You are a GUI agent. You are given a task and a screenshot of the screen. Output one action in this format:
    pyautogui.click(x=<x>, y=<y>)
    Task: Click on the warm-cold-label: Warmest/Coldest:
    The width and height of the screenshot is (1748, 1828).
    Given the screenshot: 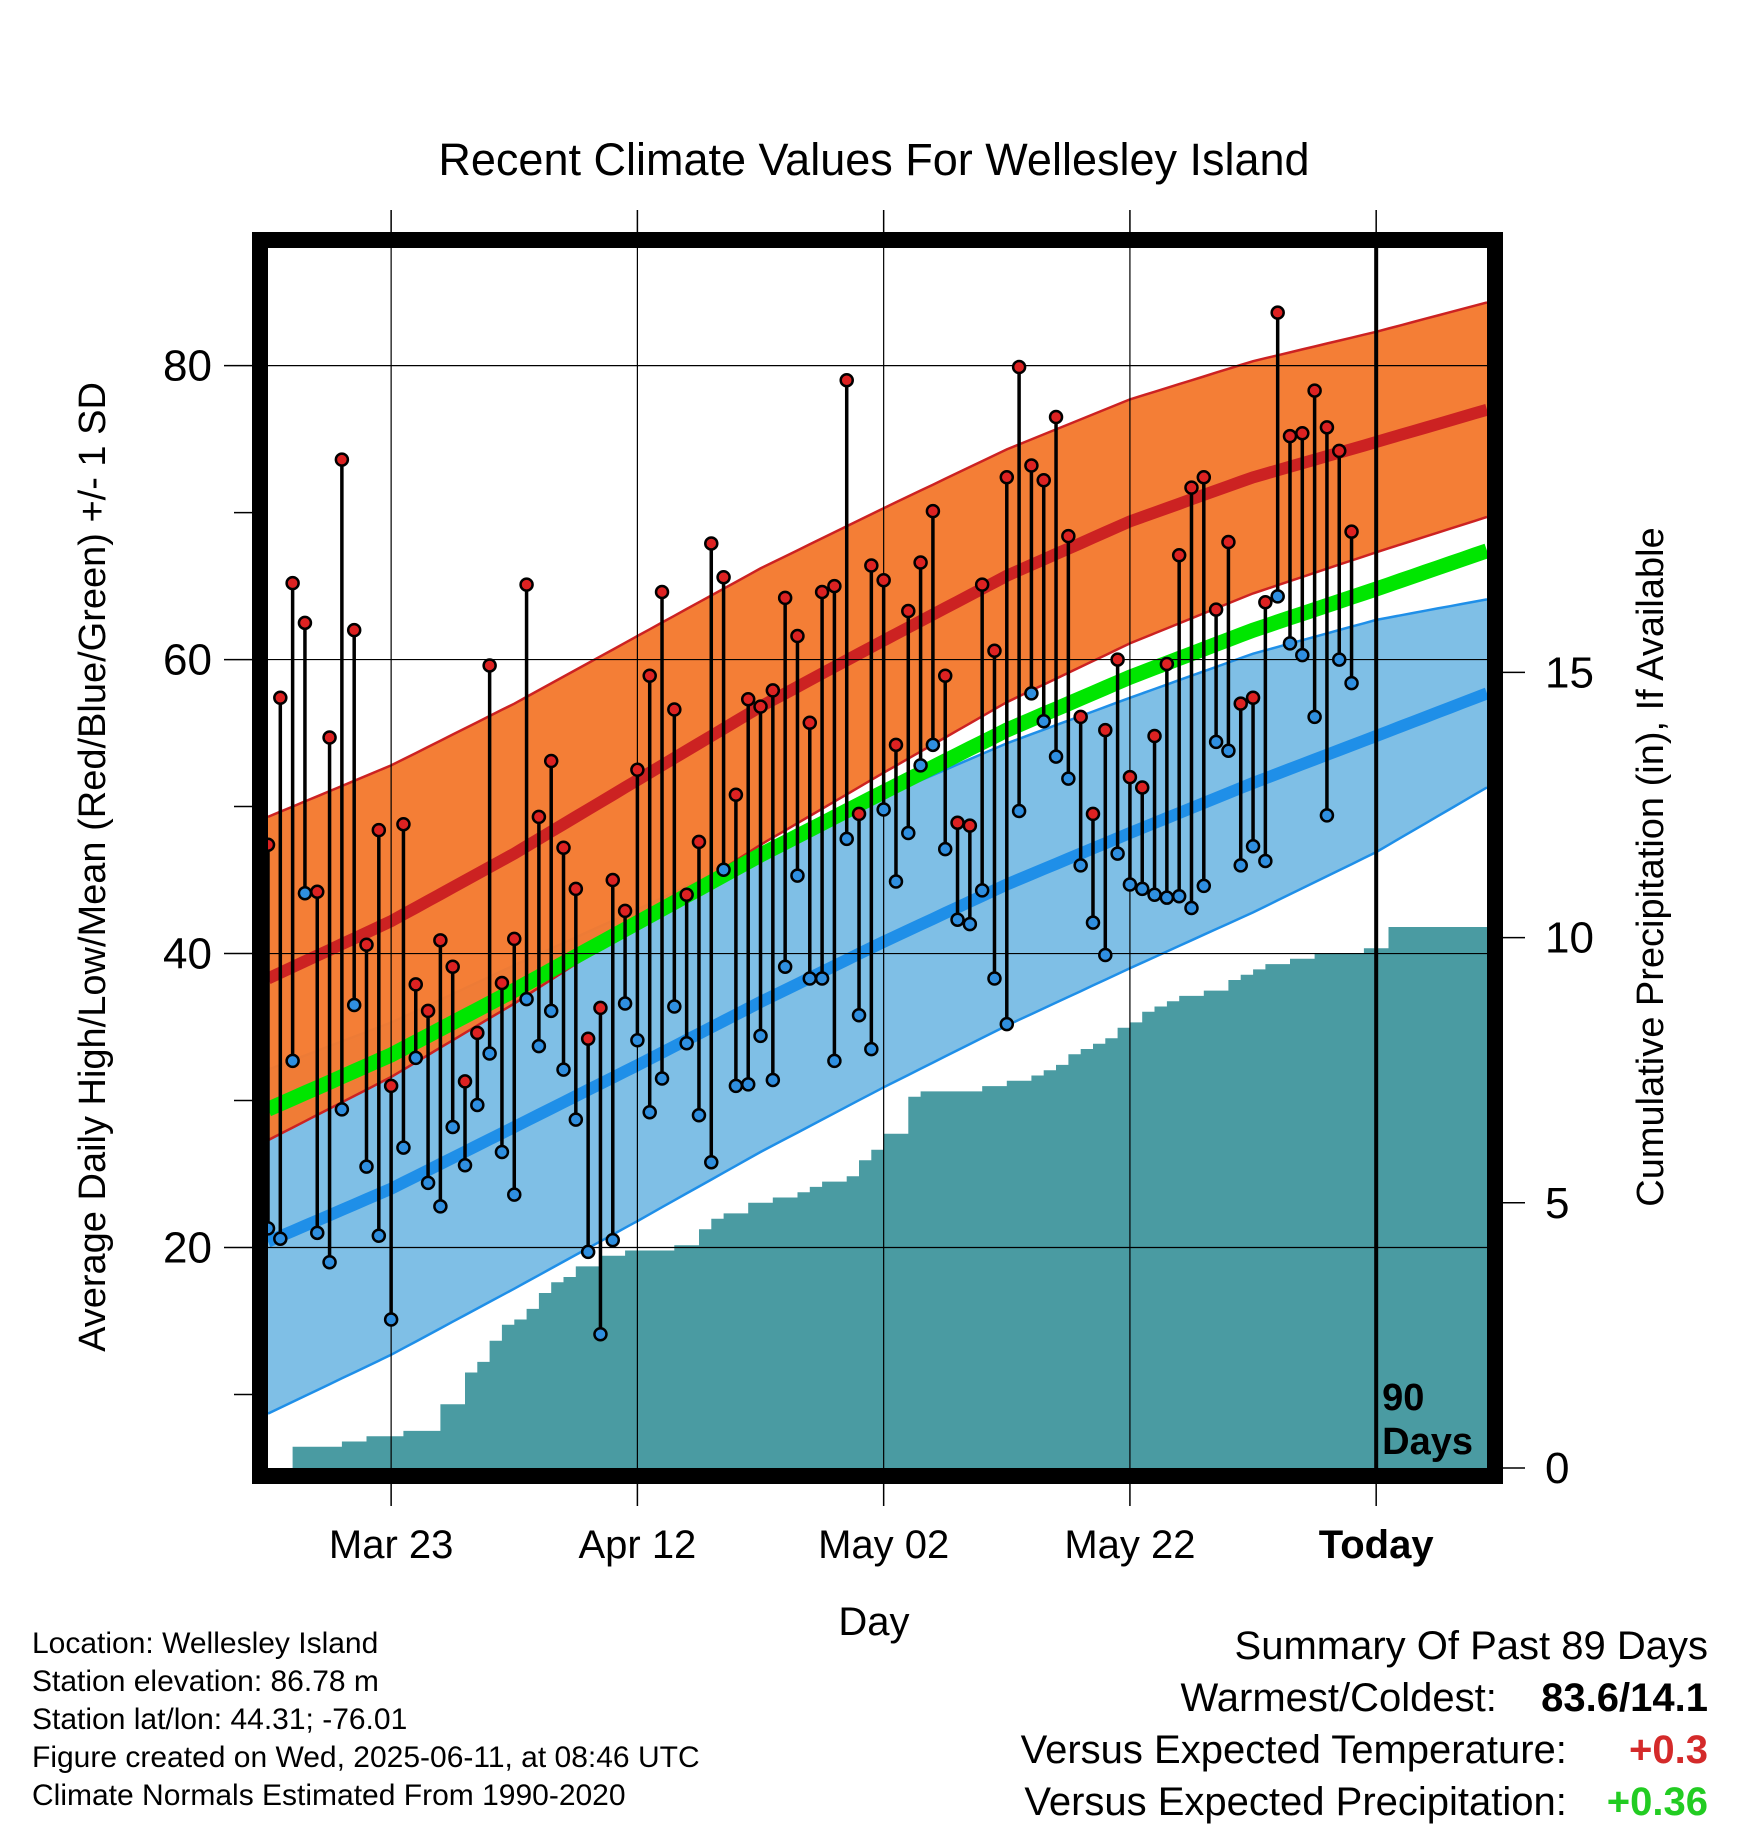 What is the action you would take?
    pyautogui.click(x=1338, y=1698)
    